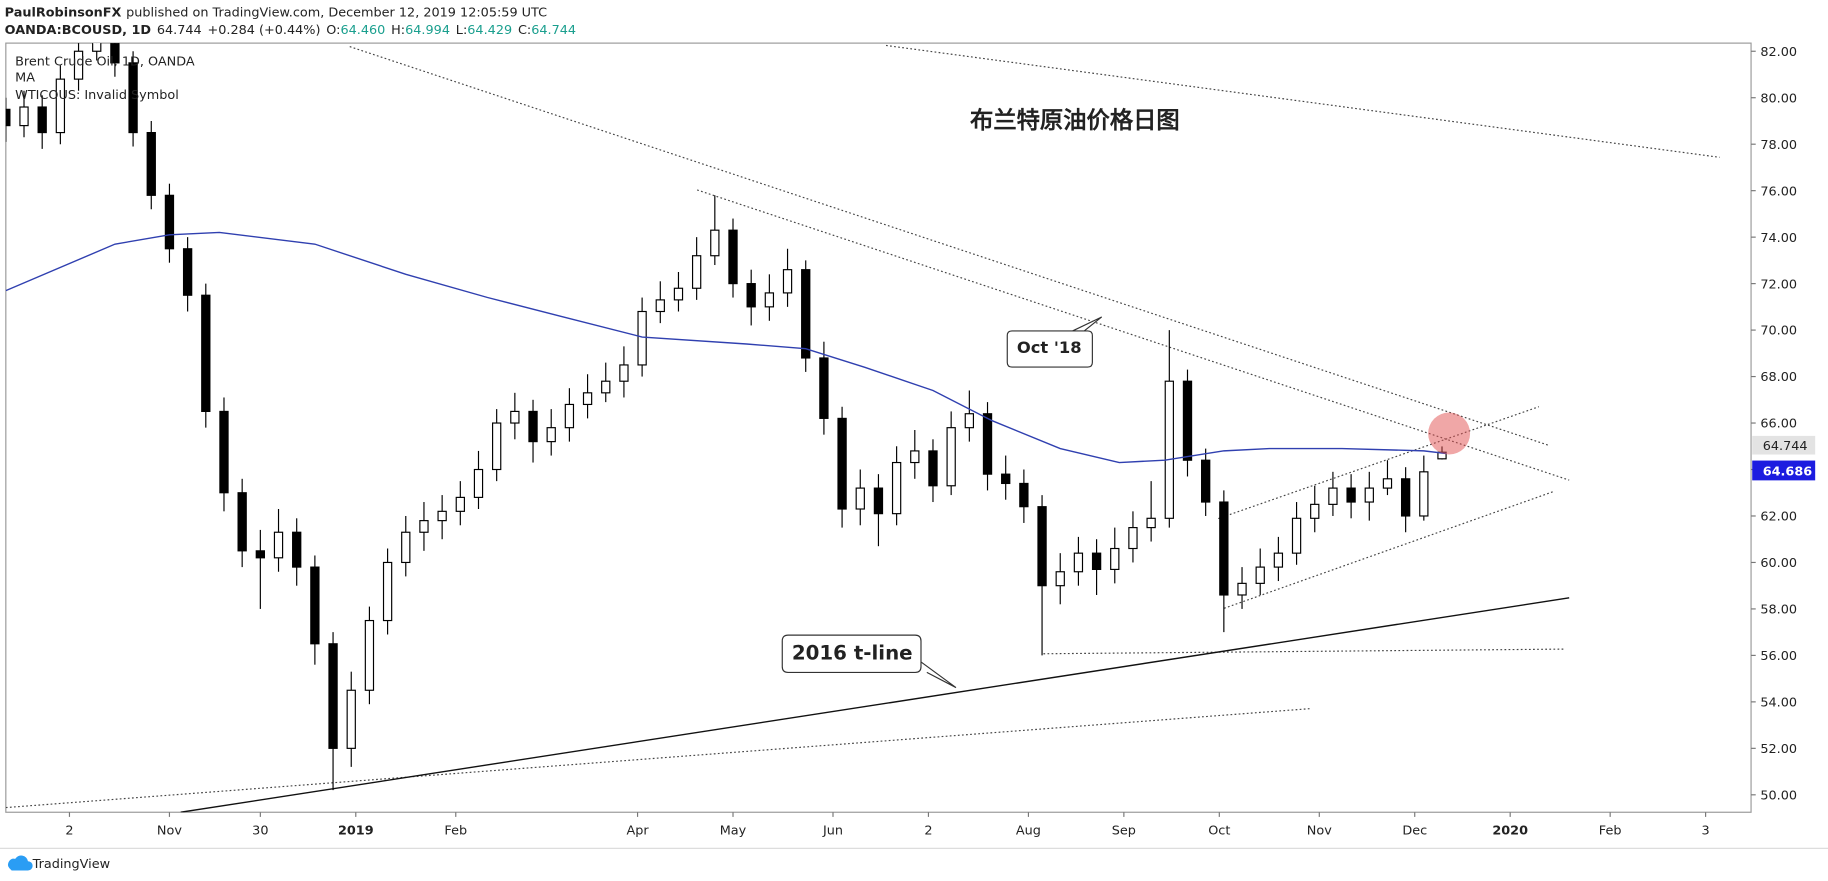  What do you see at coordinates (1778, 749) in the screenshot?
I see `y-tick-label: 52.00` at bounding box center [1778, 749].